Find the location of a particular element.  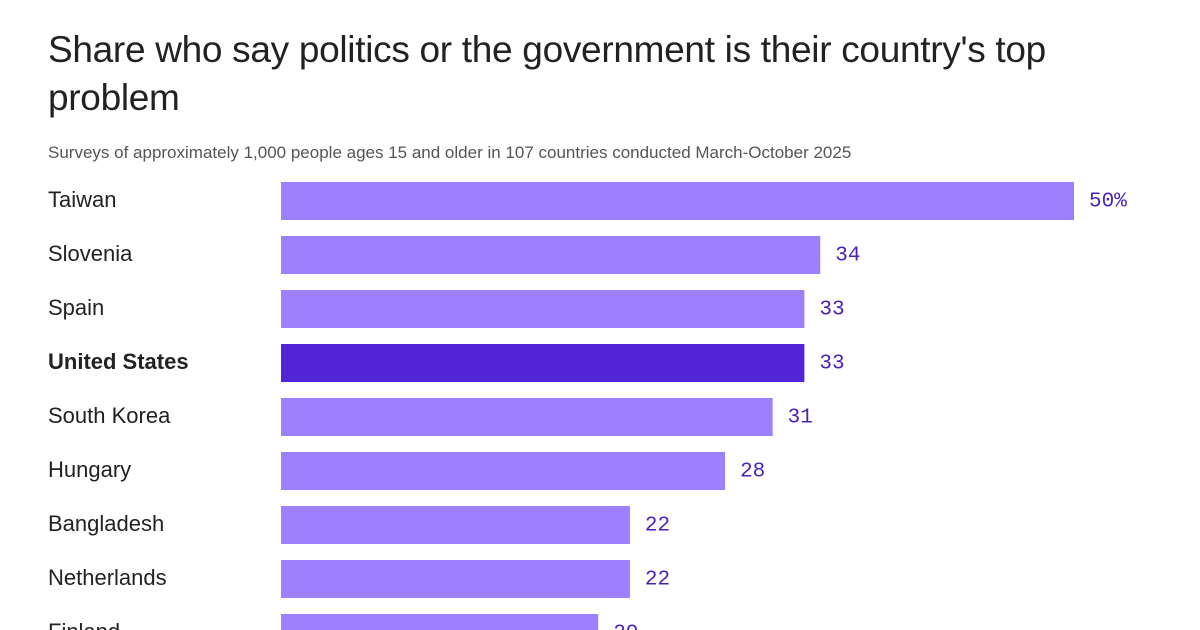

category-label: Finland is located at coordinates (84, 624).